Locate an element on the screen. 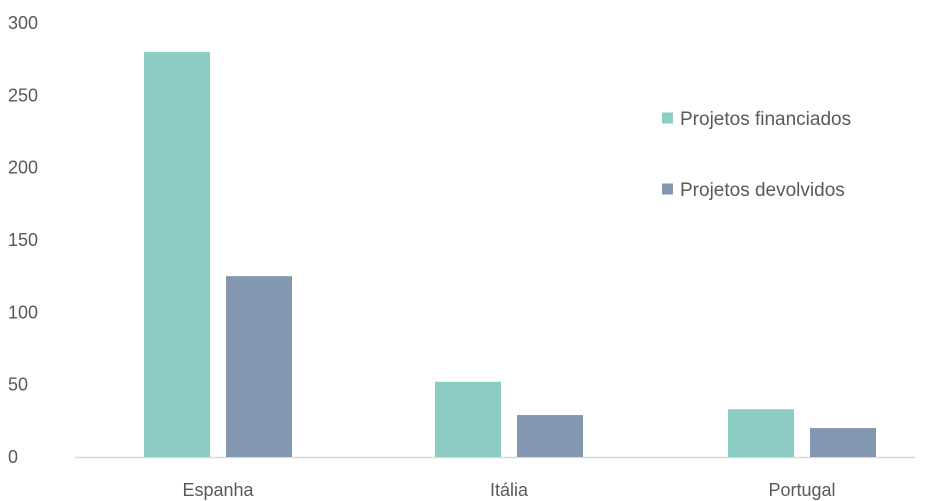 This screenshot has width=936, height=501. x-axis-tick-labels: Espanha Itália Portugal is located at coordinates (508, 490).